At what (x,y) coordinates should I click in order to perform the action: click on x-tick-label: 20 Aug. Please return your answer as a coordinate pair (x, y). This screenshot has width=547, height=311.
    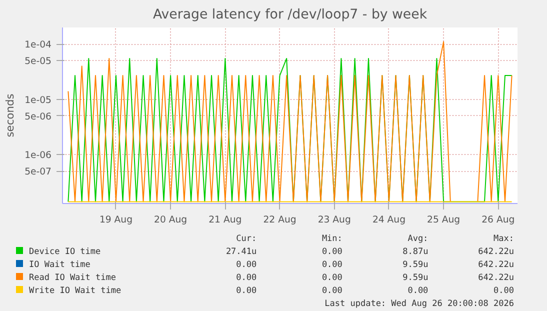
    Looking at the image, I should click on (171, 220).